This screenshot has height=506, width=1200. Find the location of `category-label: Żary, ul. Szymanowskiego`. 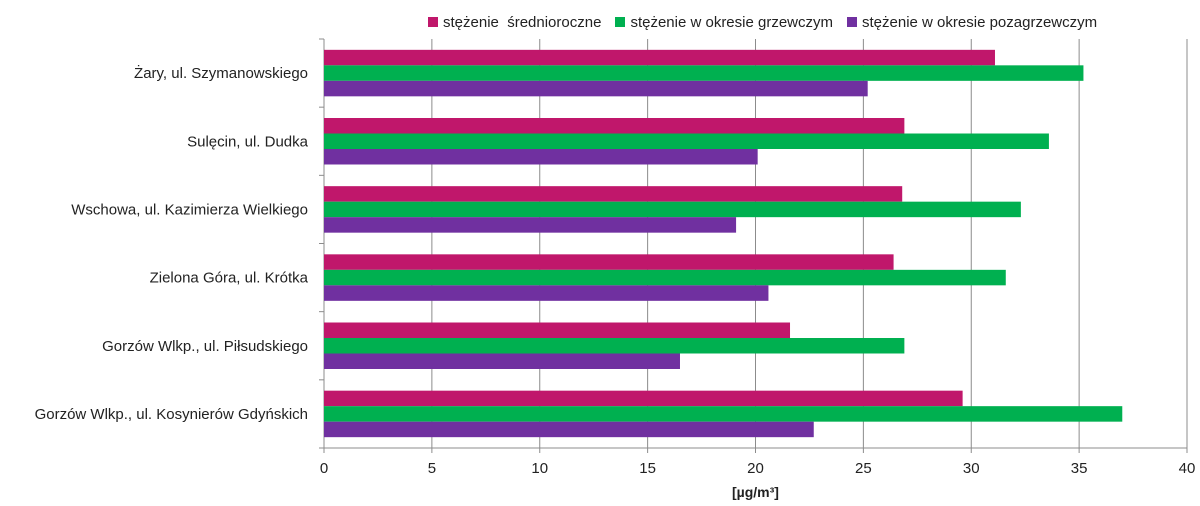

category-label: Żary, ul. Szymanowskiego is located at coordinates (221, 73).